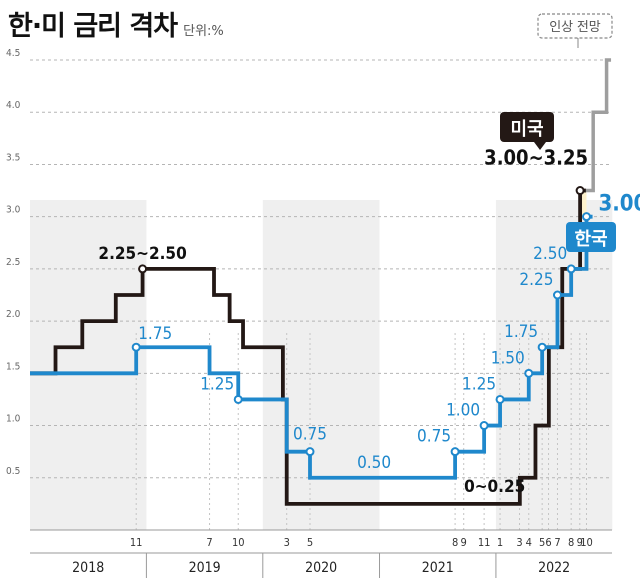 The height and width of the screenshot is (582, 640). What do you see at coordinates (590, 239) in the screenshot?
I see `korea-callout-text: 한국` at bounding box center [590, 239].